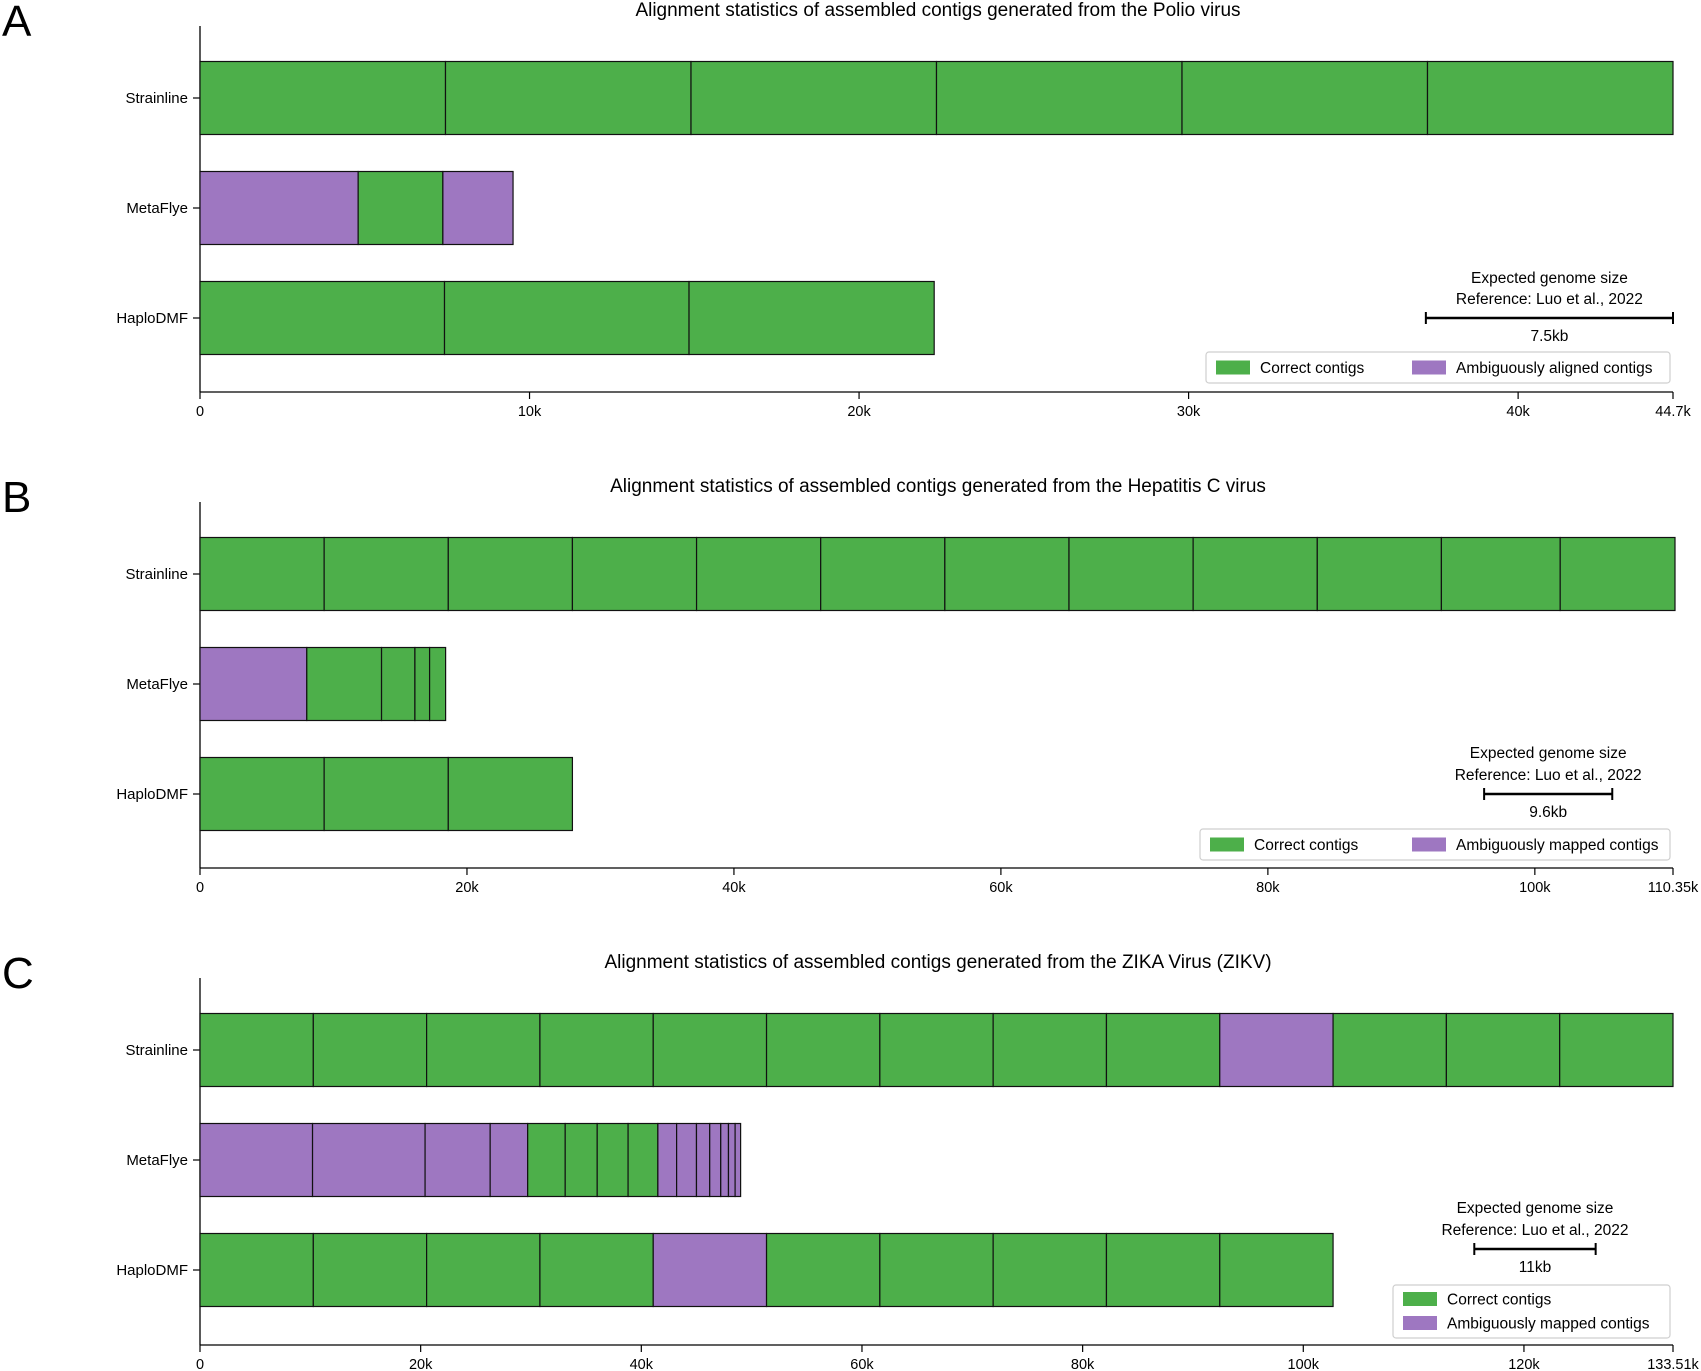 This screenshot has height=1371, width=1701. Describe the element at coordinates (1535, 1208) in the screenshot. I see `scale-bar-title: Expected genome size` at that location.